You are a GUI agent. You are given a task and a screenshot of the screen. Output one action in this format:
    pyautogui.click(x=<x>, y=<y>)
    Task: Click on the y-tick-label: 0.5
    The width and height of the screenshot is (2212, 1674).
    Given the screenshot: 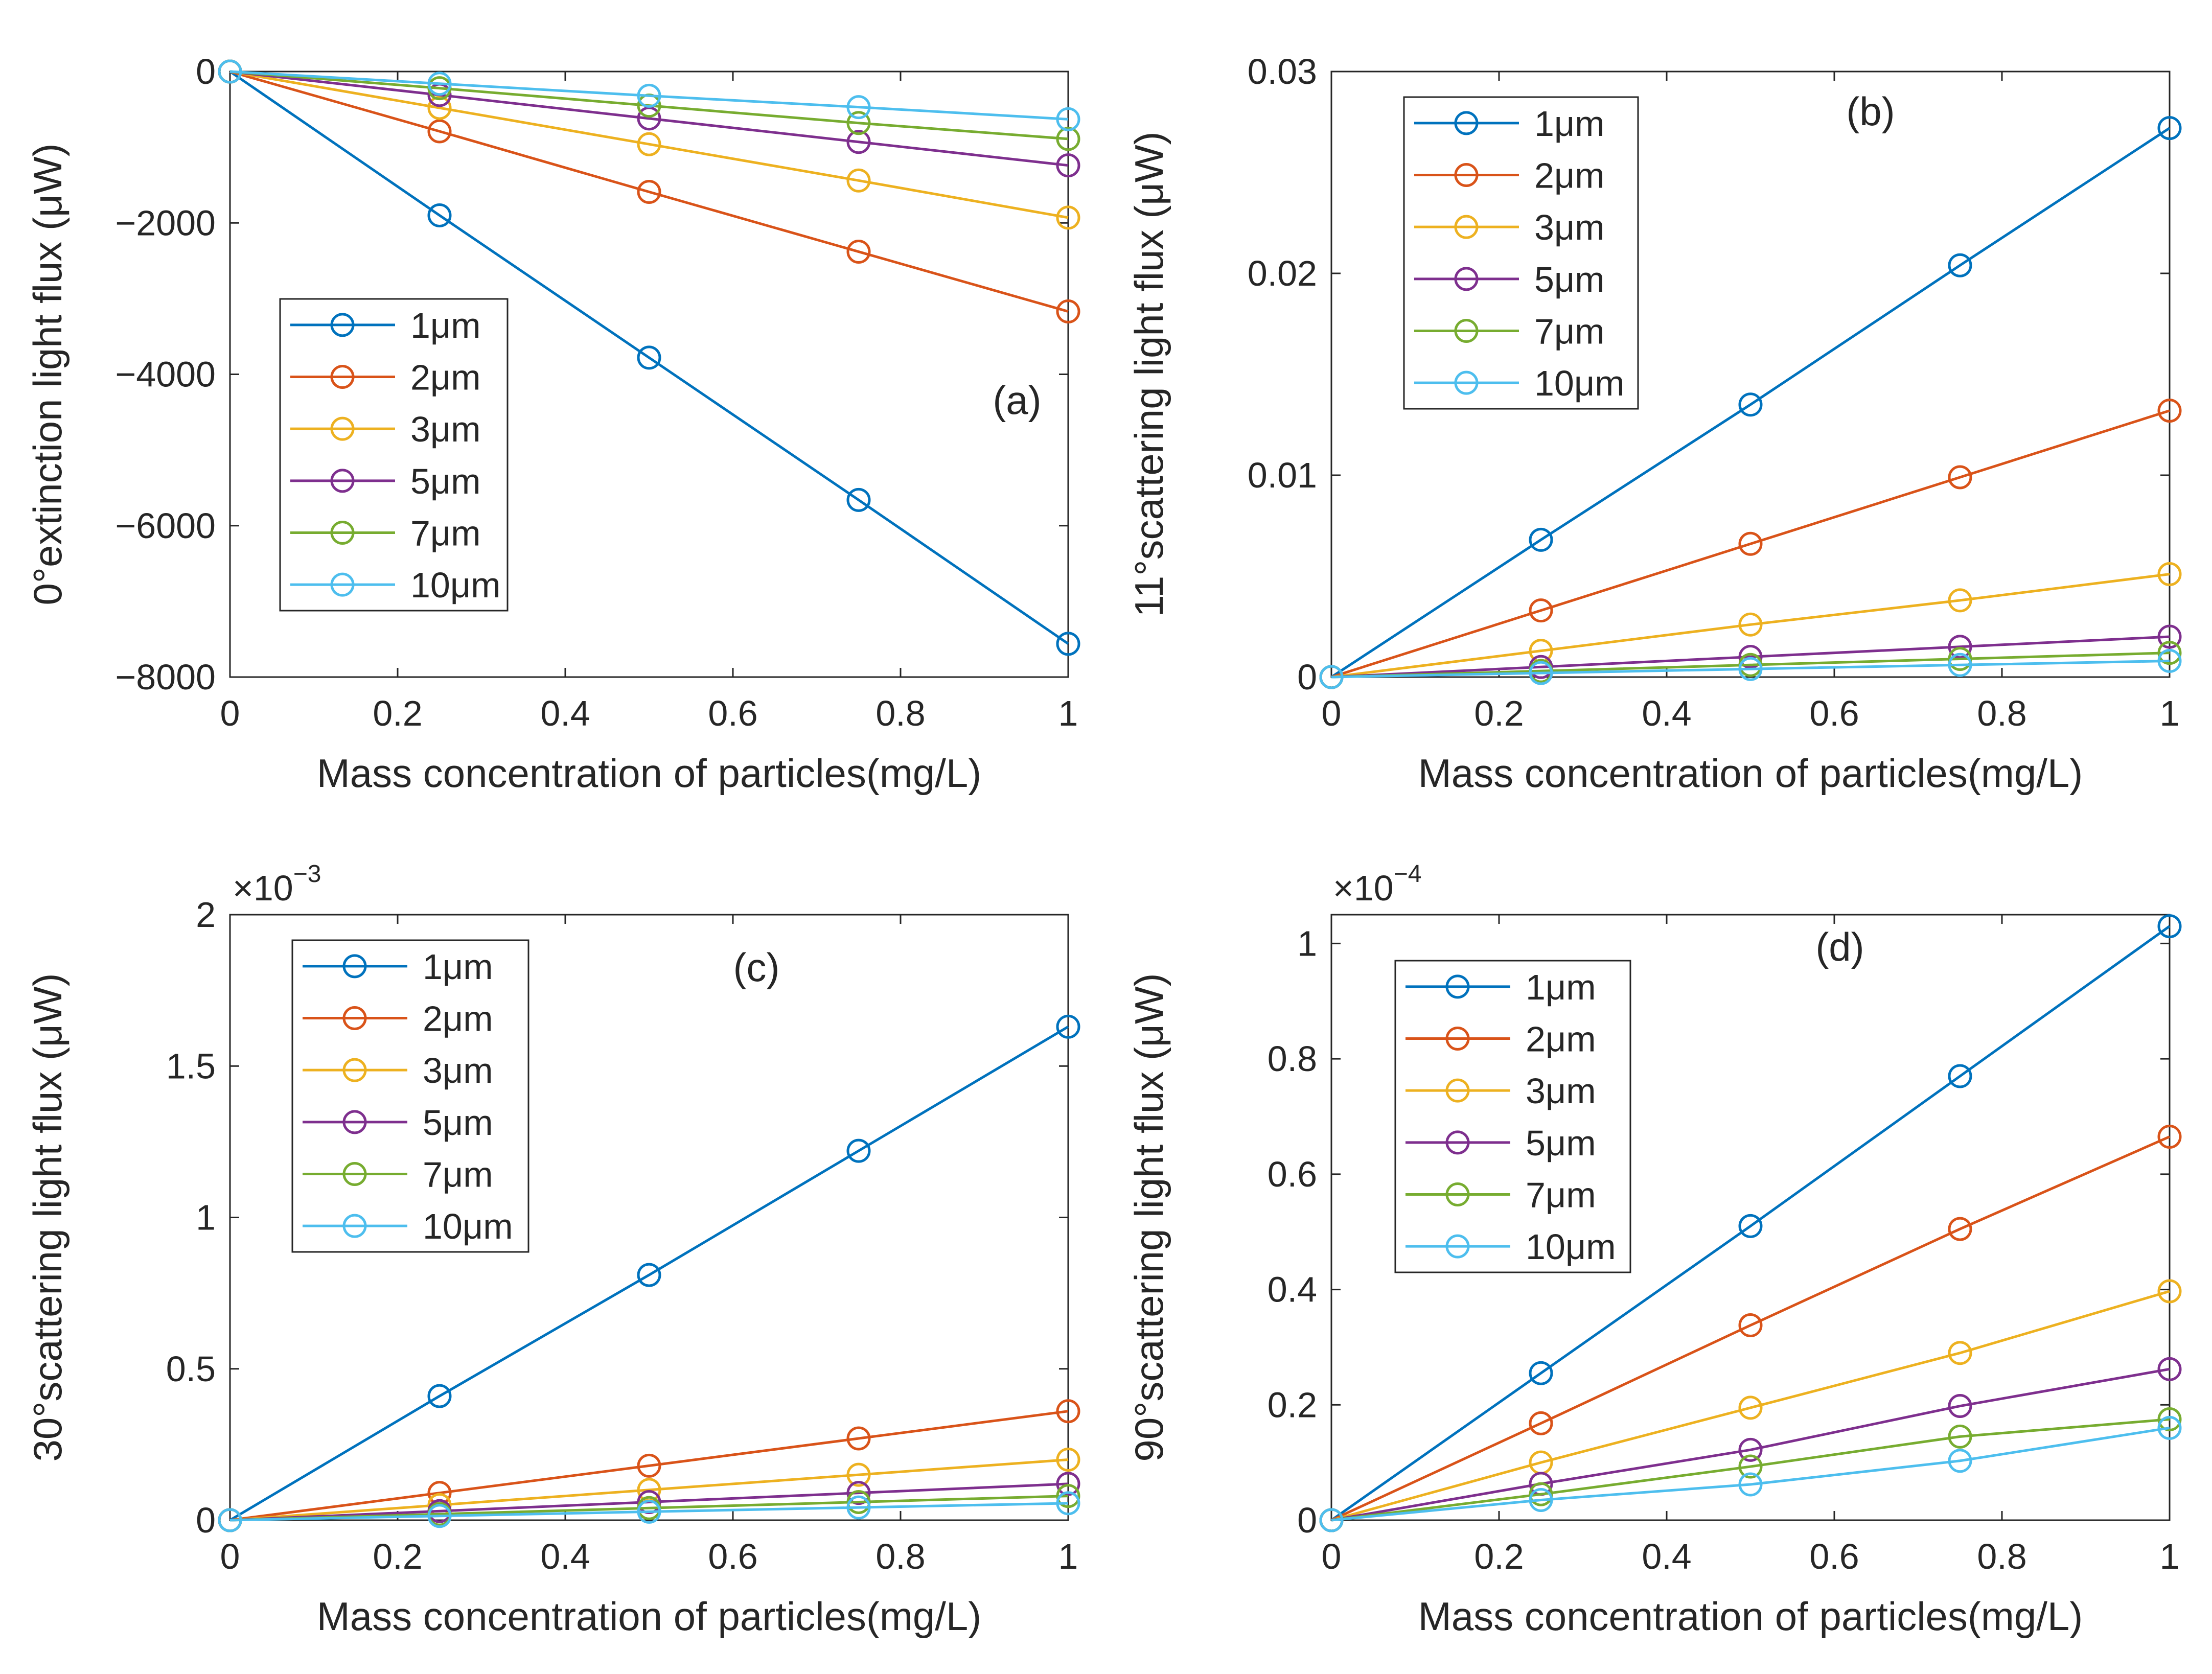 What is the action you would take?
    pyautogui.click(x=191, y=1369)
    